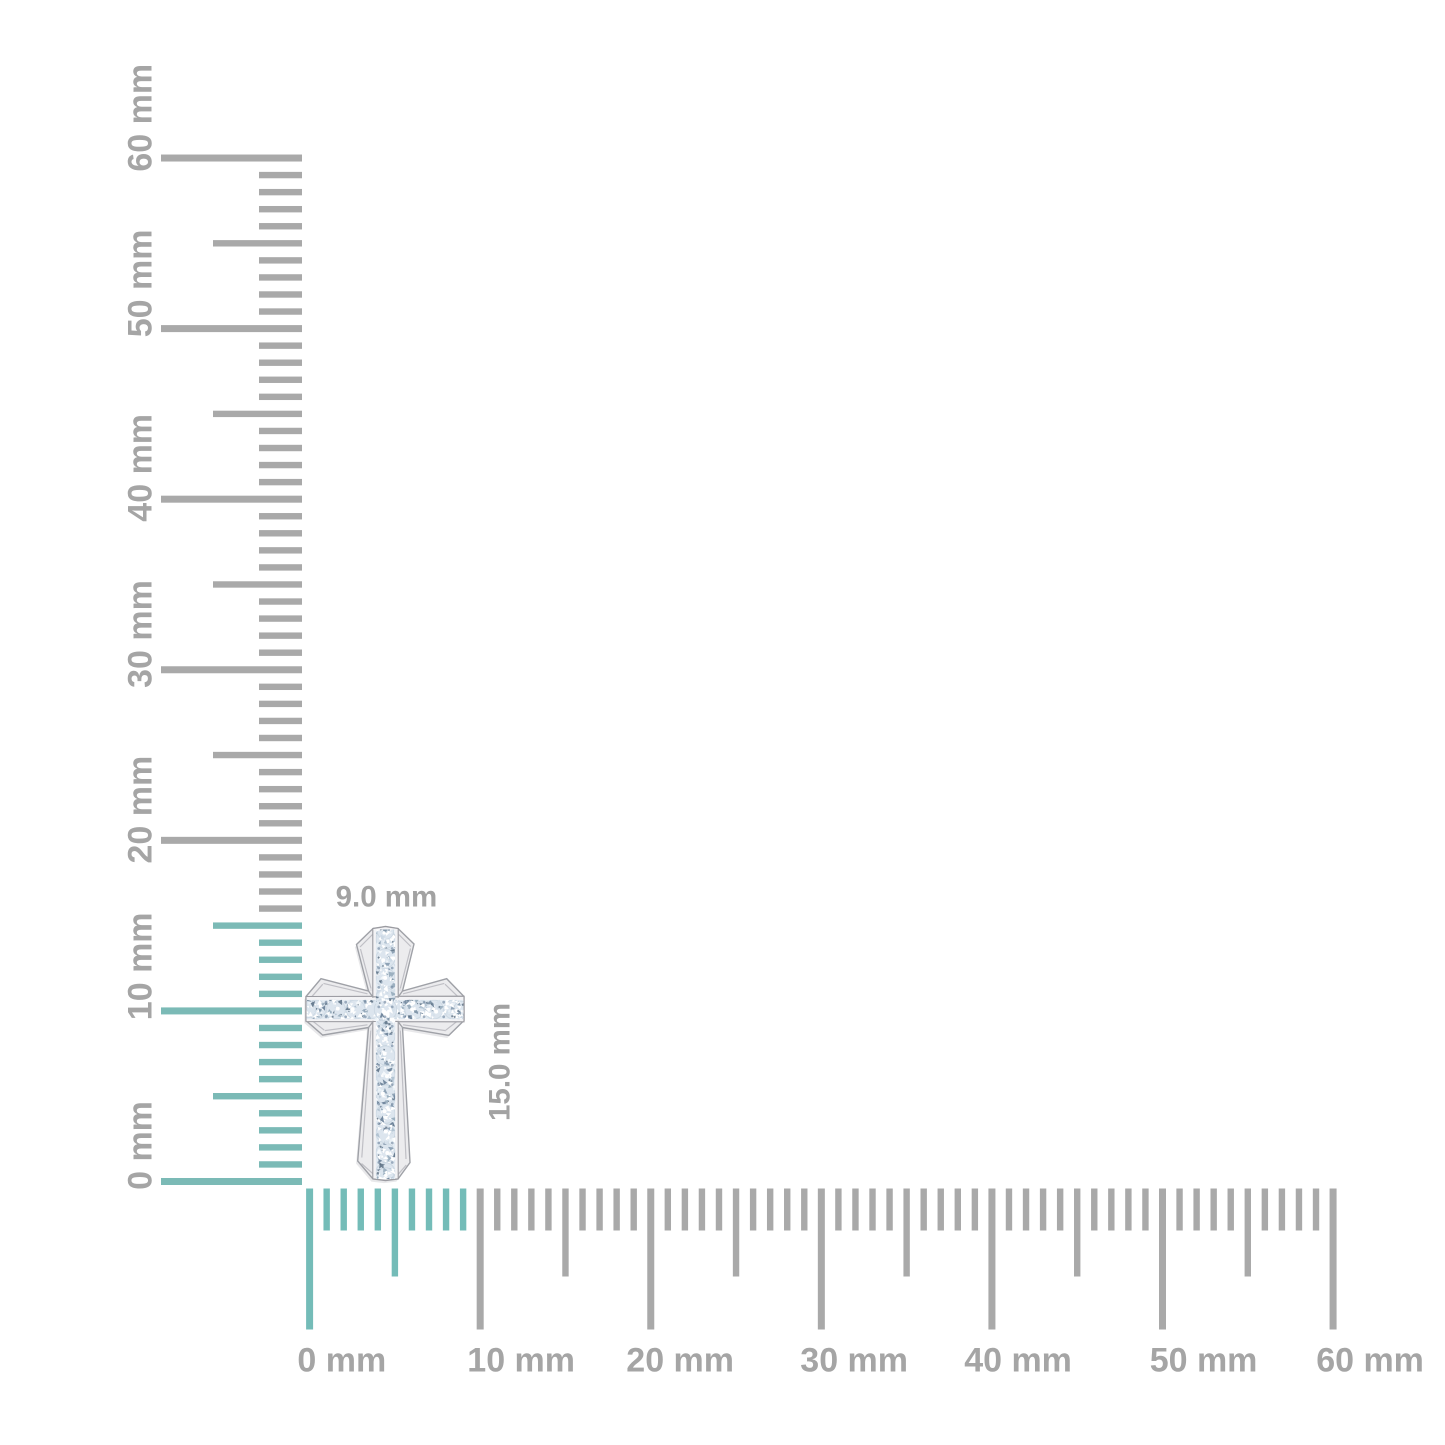 The image size is (1445, 1445). What do you see at coordinates (500, 1062) in the screenshot?
I see `svg-text: 15.0 mm` at bounding box center [500, 1062].